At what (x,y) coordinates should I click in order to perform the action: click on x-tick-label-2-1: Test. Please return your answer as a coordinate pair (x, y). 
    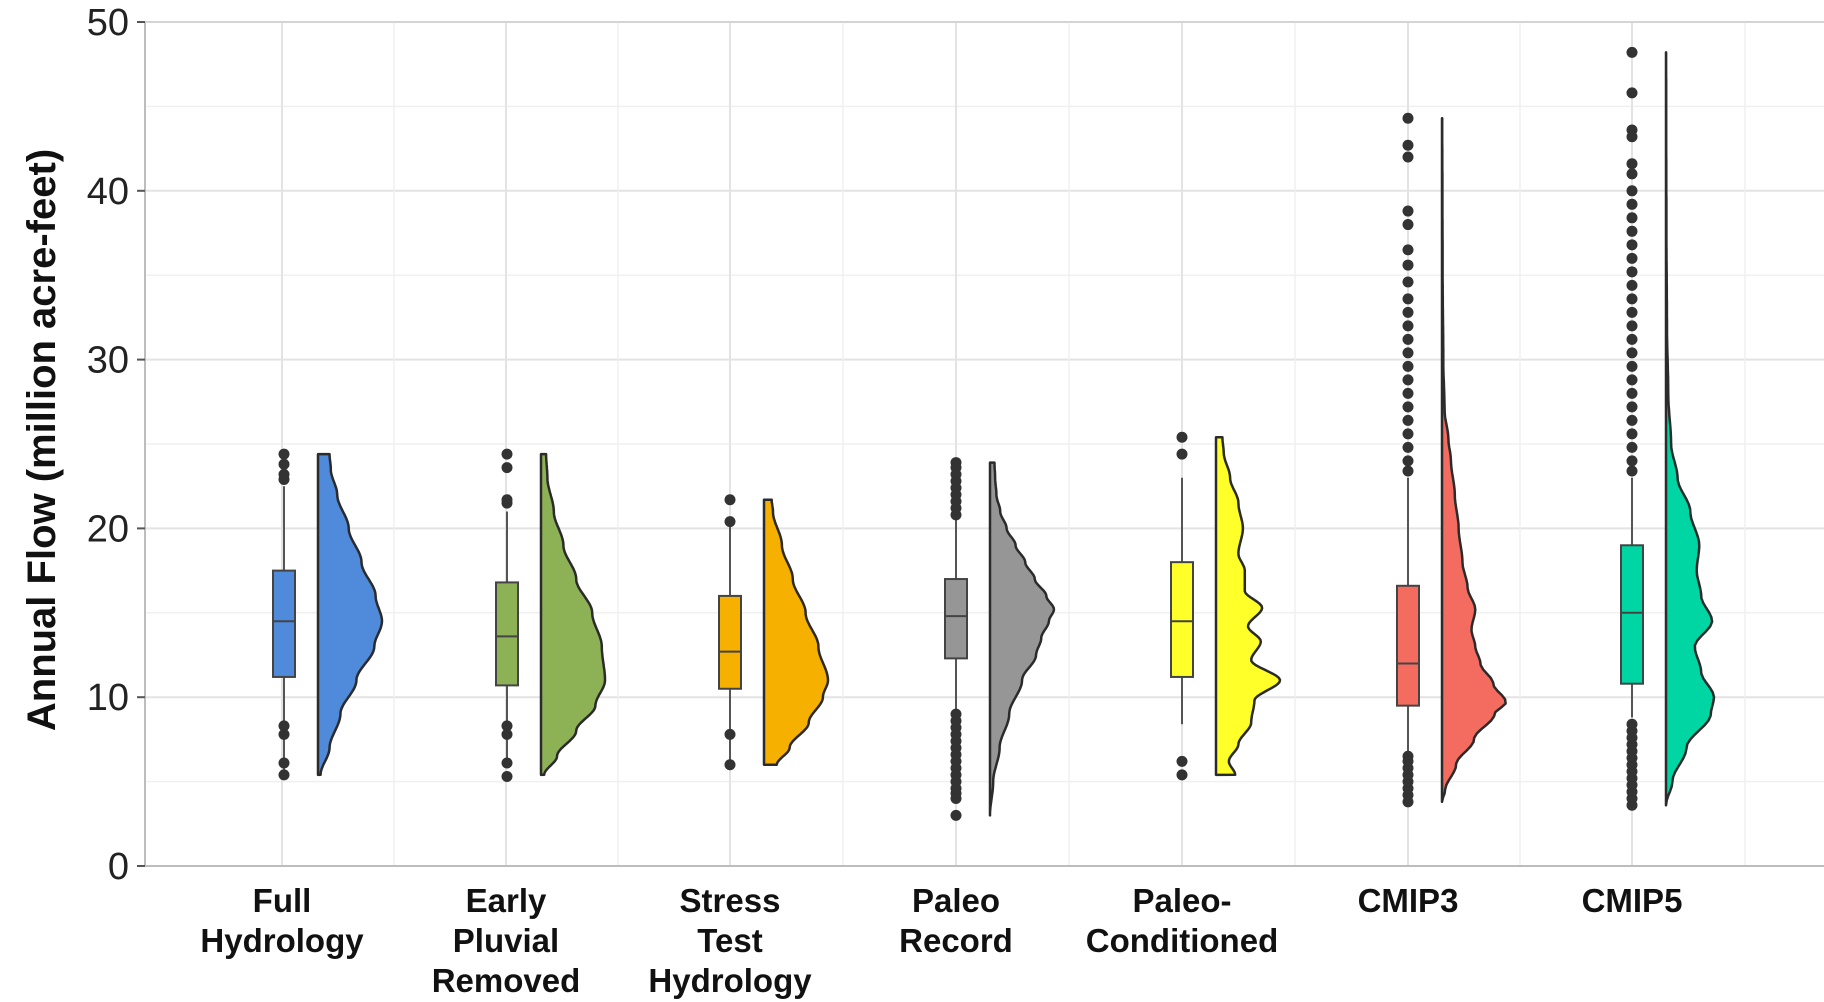
    Looking at the image, I should click on (729, 940).